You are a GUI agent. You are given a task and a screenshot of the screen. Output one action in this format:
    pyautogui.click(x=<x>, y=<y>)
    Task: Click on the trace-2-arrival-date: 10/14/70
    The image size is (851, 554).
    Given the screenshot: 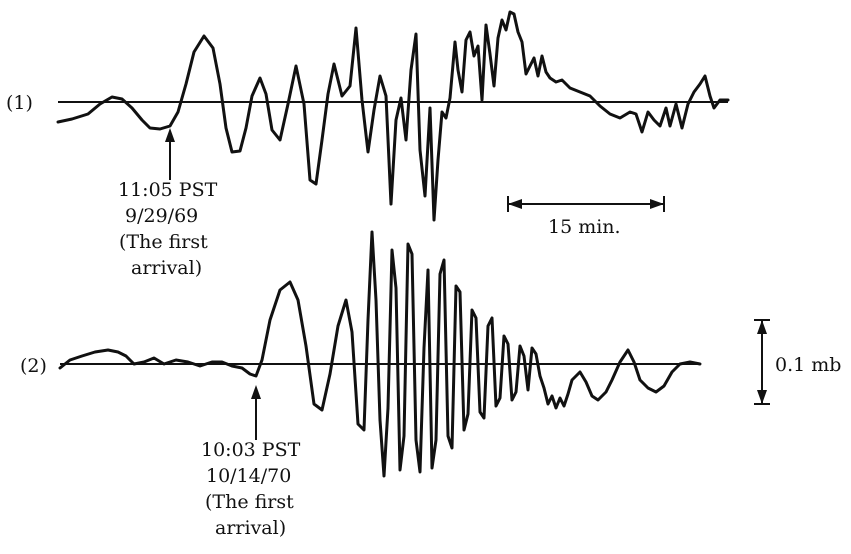 What is the action you would take?
    pyautogui.click(x=248, y=476)
    